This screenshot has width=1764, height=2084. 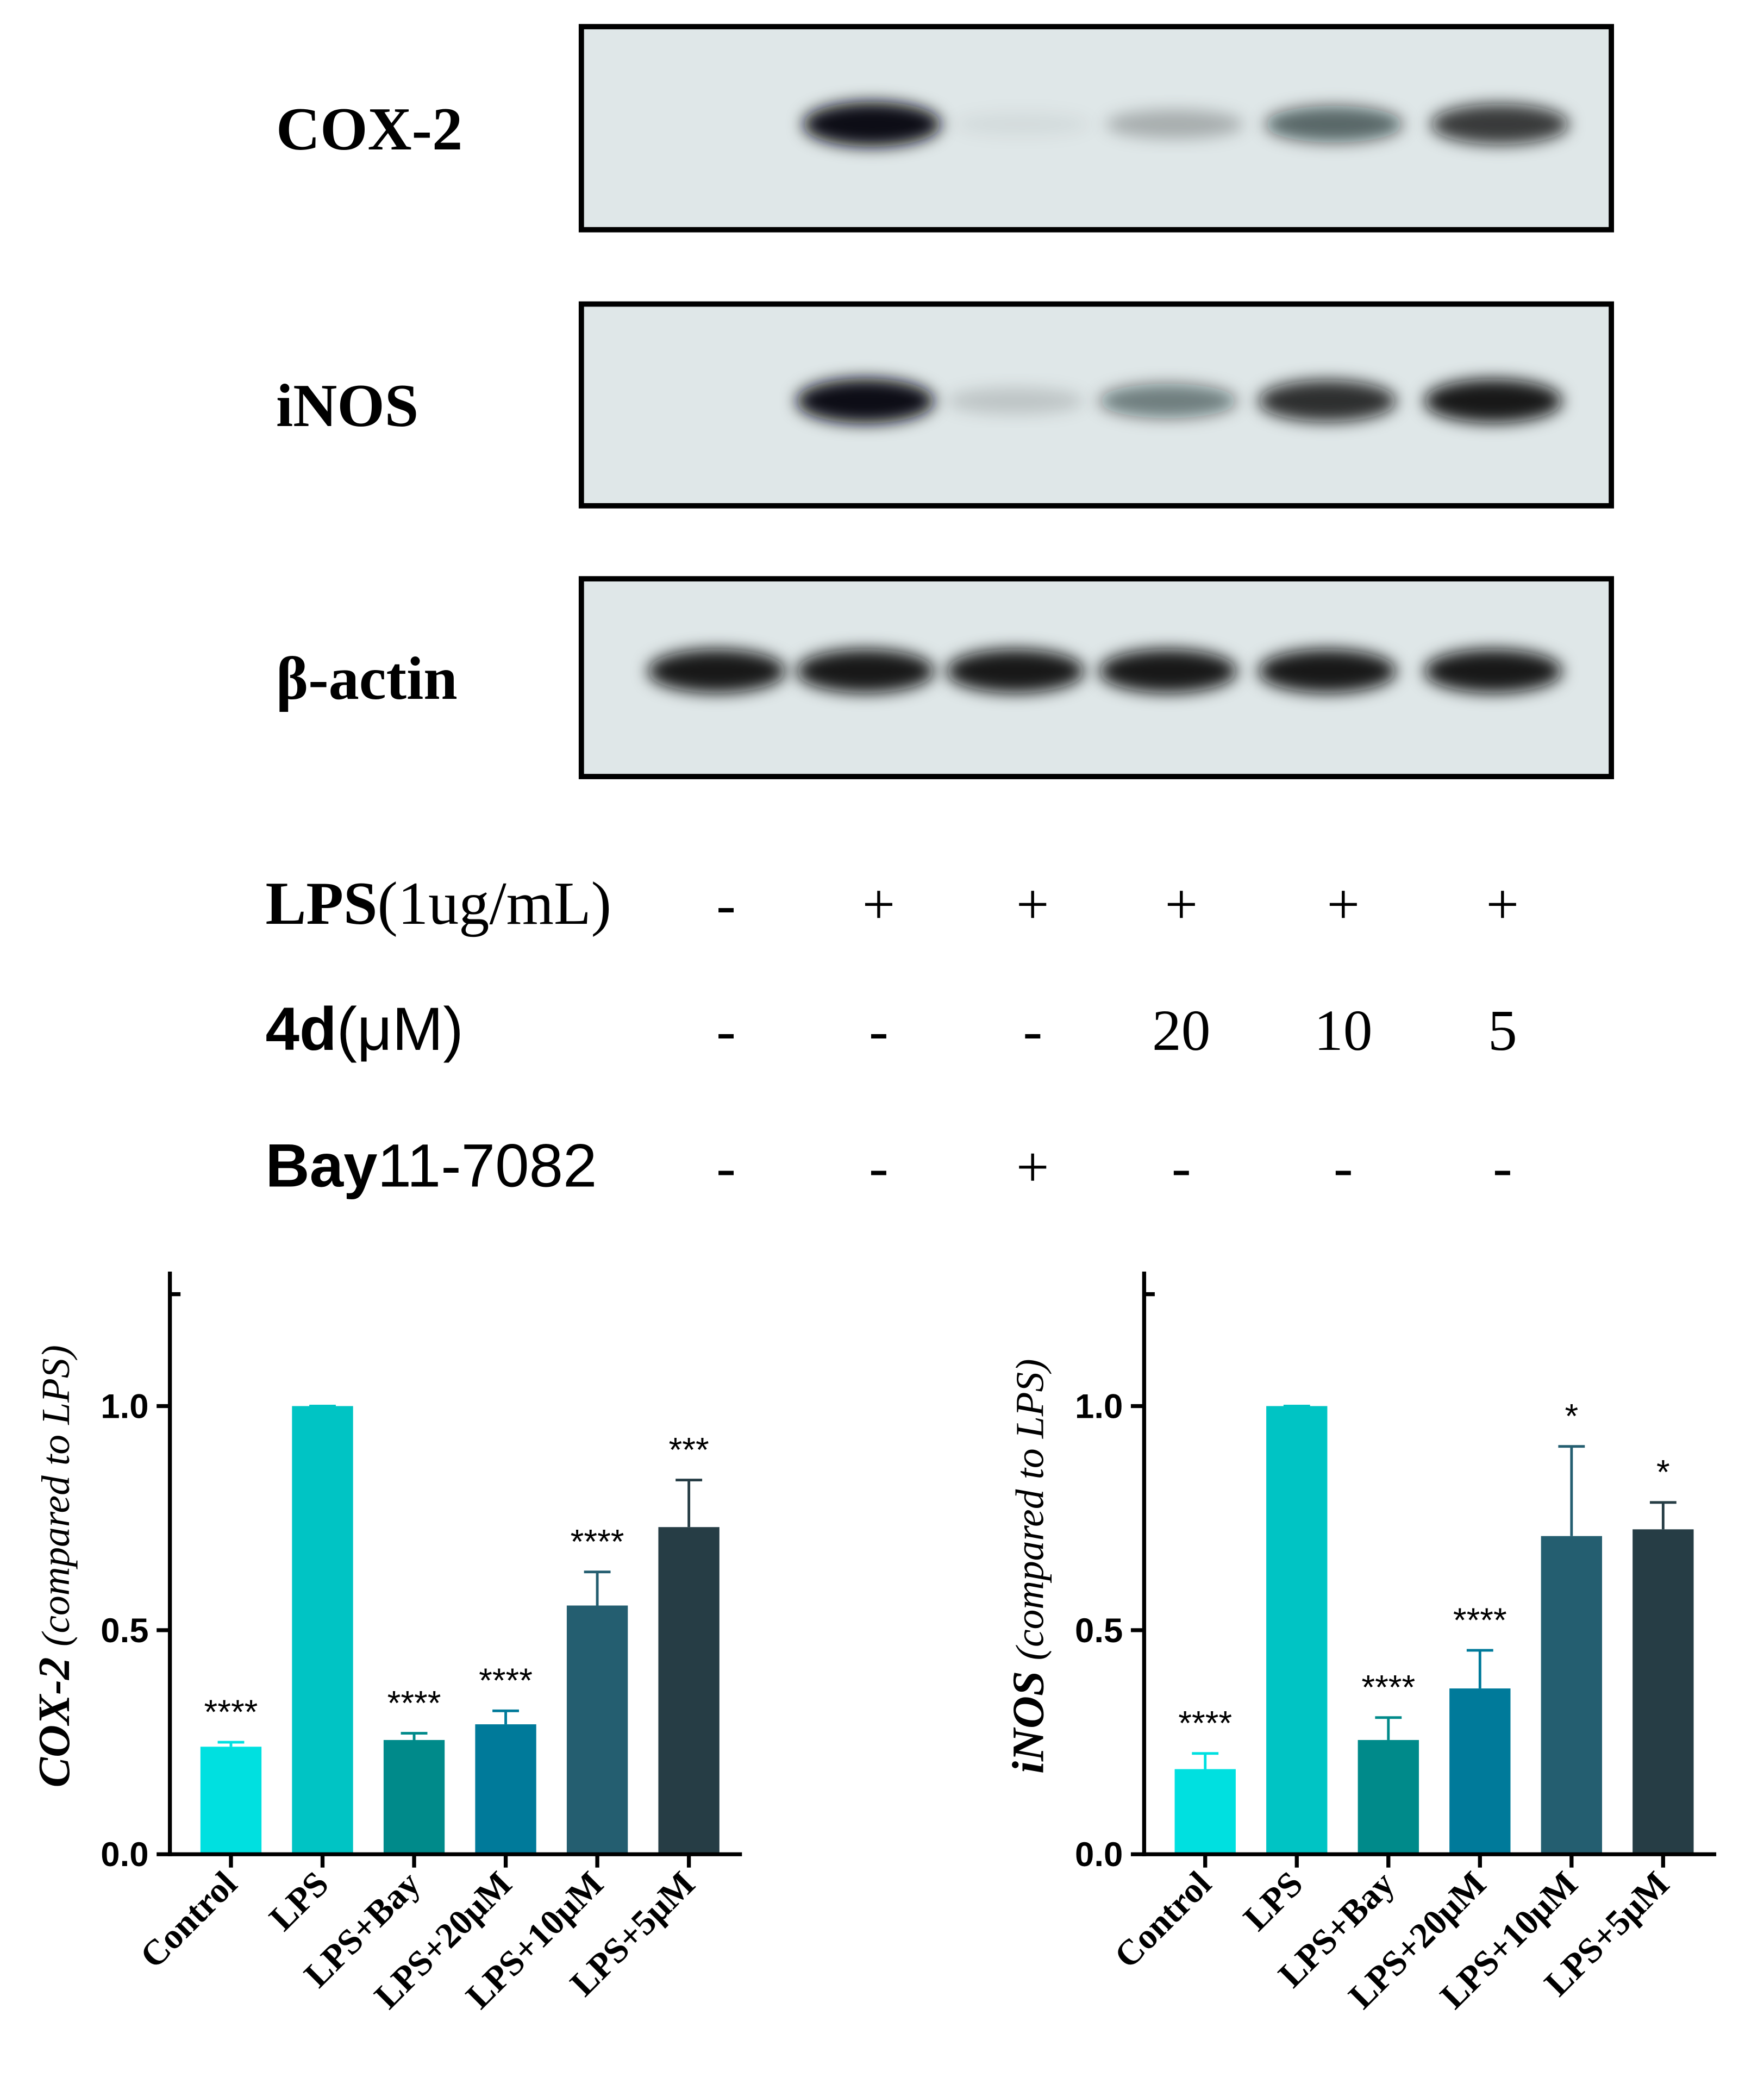 I want to click on y-axis-label-main: COX-2, so click(x=54, y=1722).